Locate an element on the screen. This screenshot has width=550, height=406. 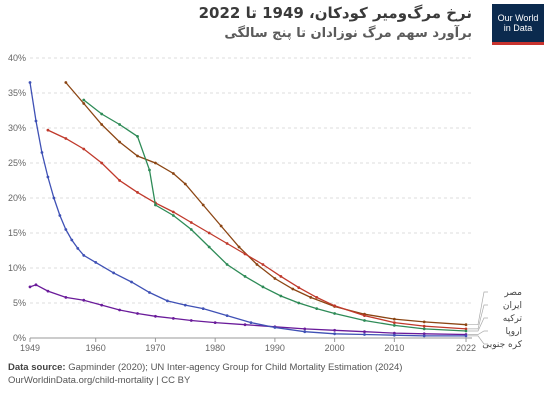
source-label: Data source: is located at coordinates (37, 367).